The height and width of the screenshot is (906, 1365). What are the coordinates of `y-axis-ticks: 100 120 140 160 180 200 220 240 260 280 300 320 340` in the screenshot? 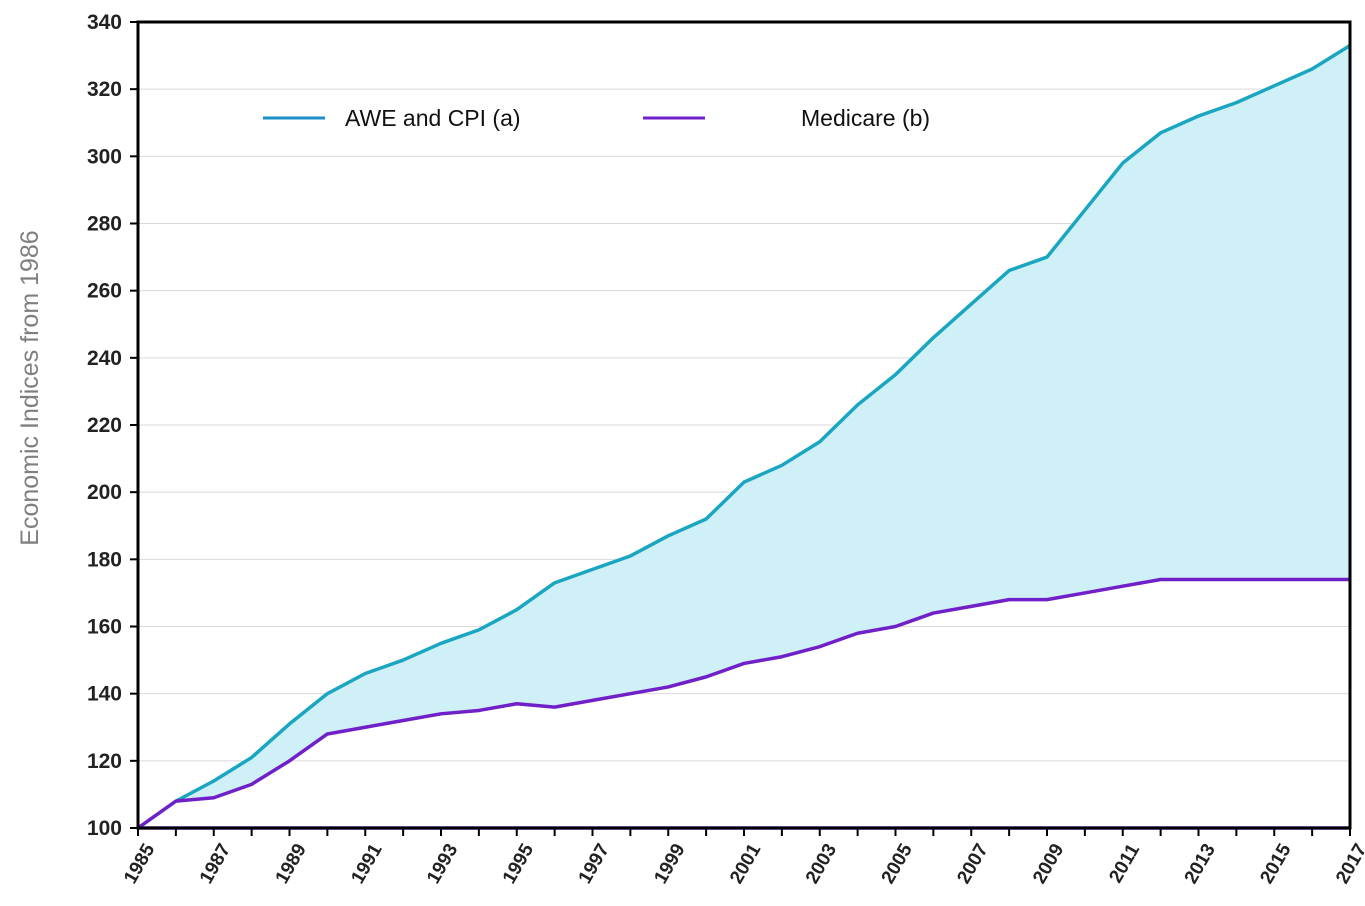 It's located at (112, 425).